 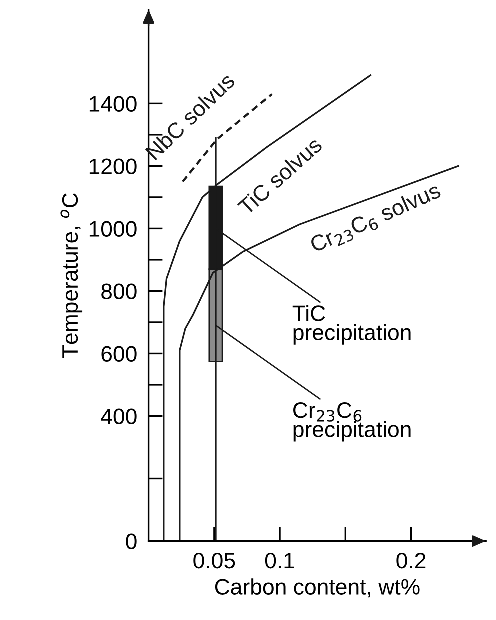 I want to click on x-tick-label: 0.05, so click(x=215, y=560).